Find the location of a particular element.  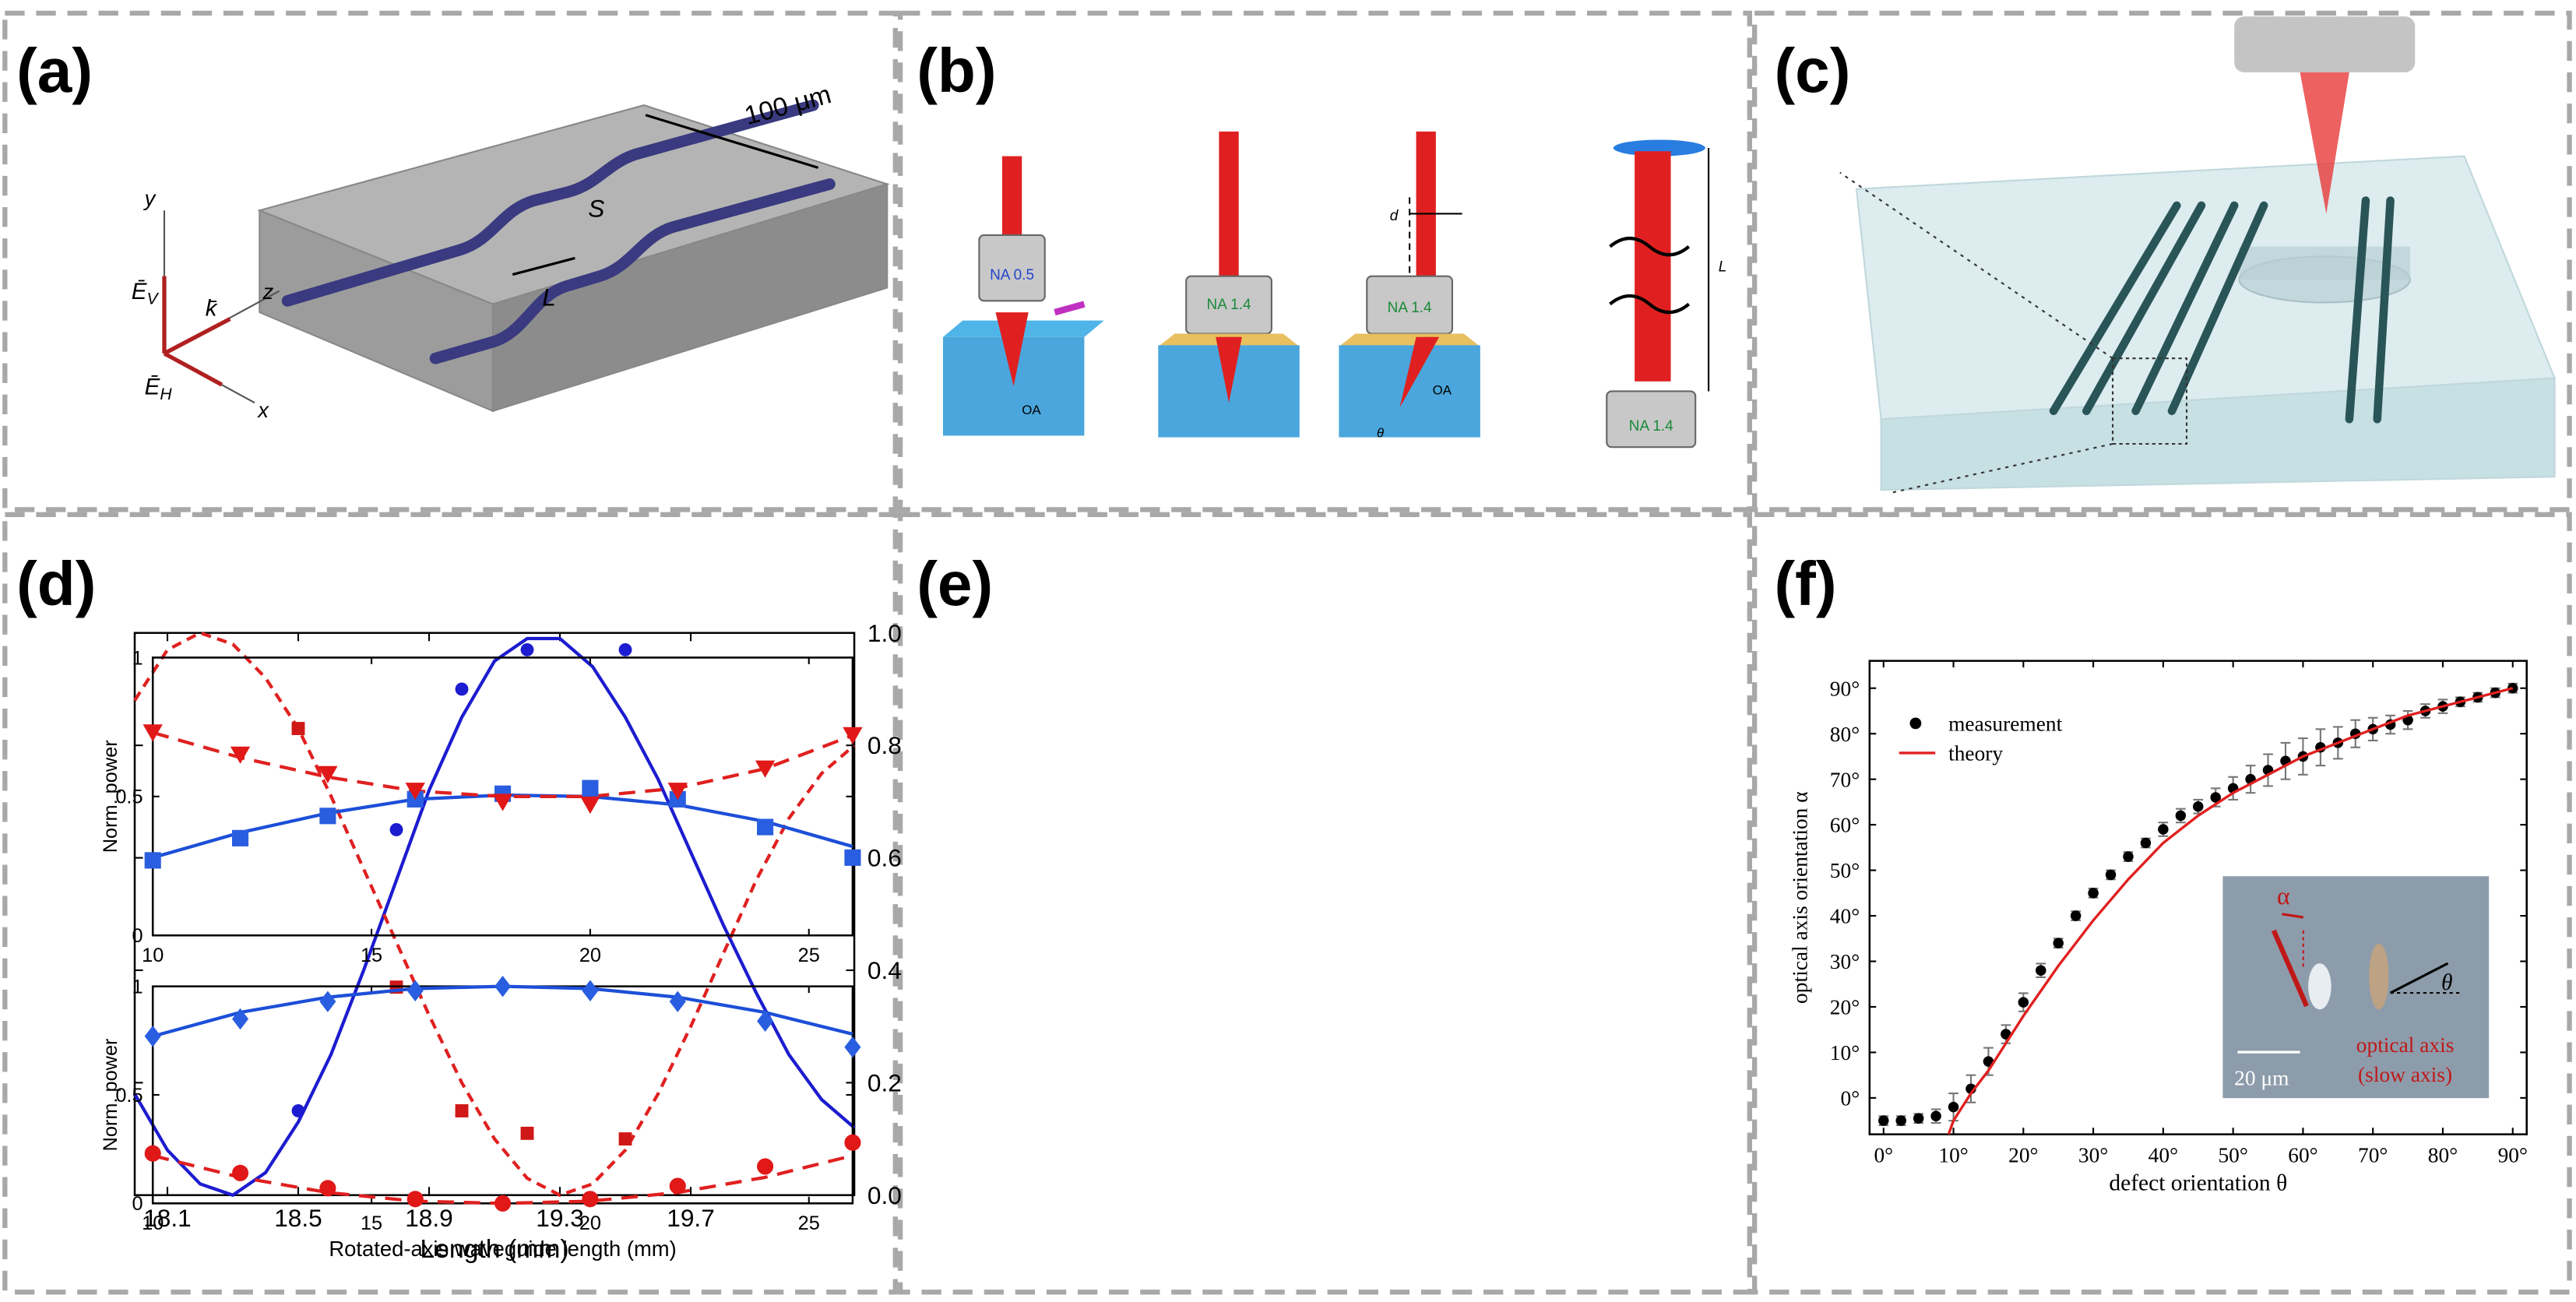

inset-image is located at coordinates (2356, 988).